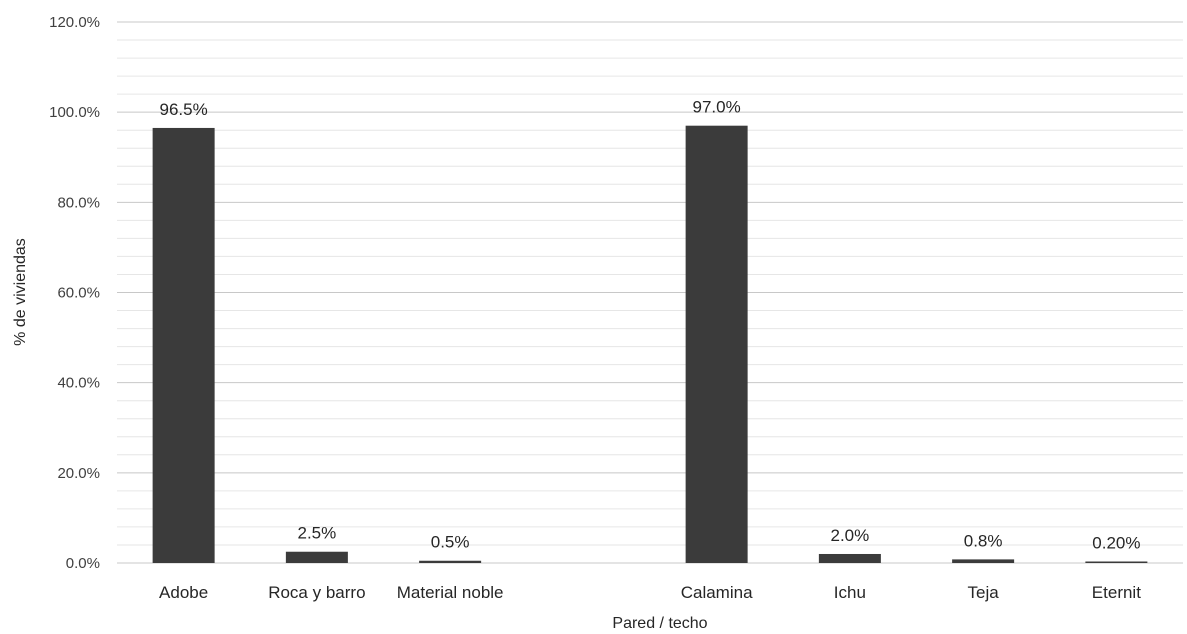  What do you see at coordinates (717, 107) in the screenshot?
I see `data-label: 97.0%` at bounding box center [717, 107].